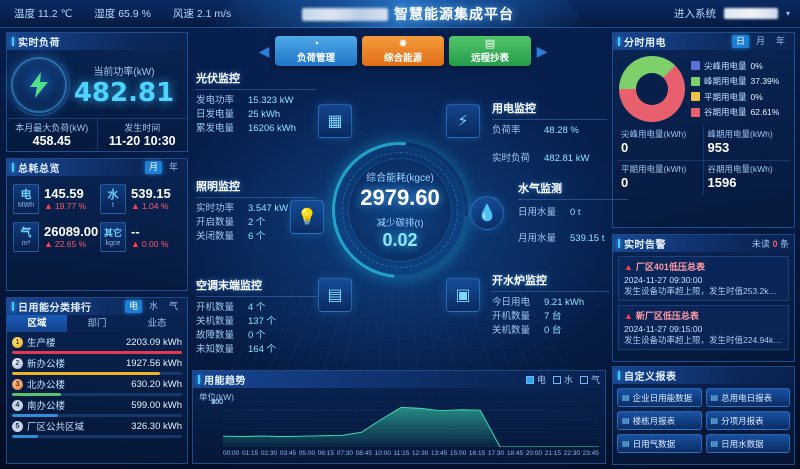 The image size is (800, 469). I want to click on rank-medal-icon: 4, so click(17, 405).